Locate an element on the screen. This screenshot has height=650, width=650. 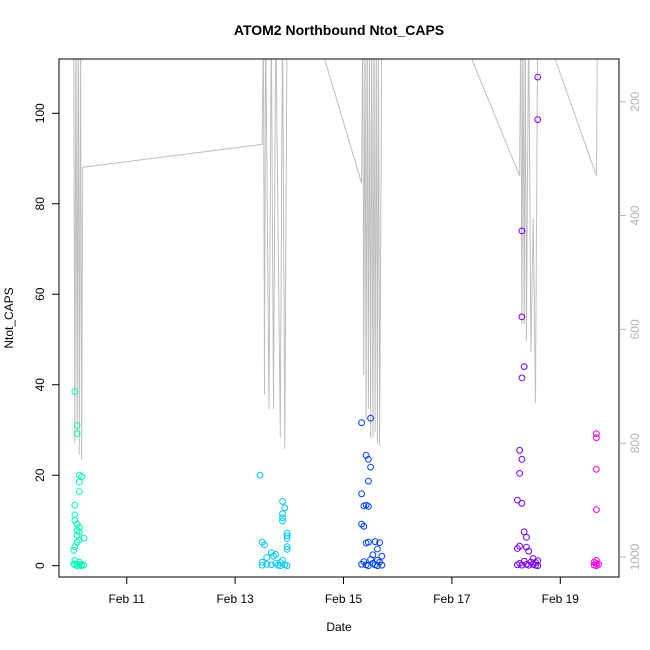
y-axis-label: Ntot_CAPS is located at coordinates (9, 317).